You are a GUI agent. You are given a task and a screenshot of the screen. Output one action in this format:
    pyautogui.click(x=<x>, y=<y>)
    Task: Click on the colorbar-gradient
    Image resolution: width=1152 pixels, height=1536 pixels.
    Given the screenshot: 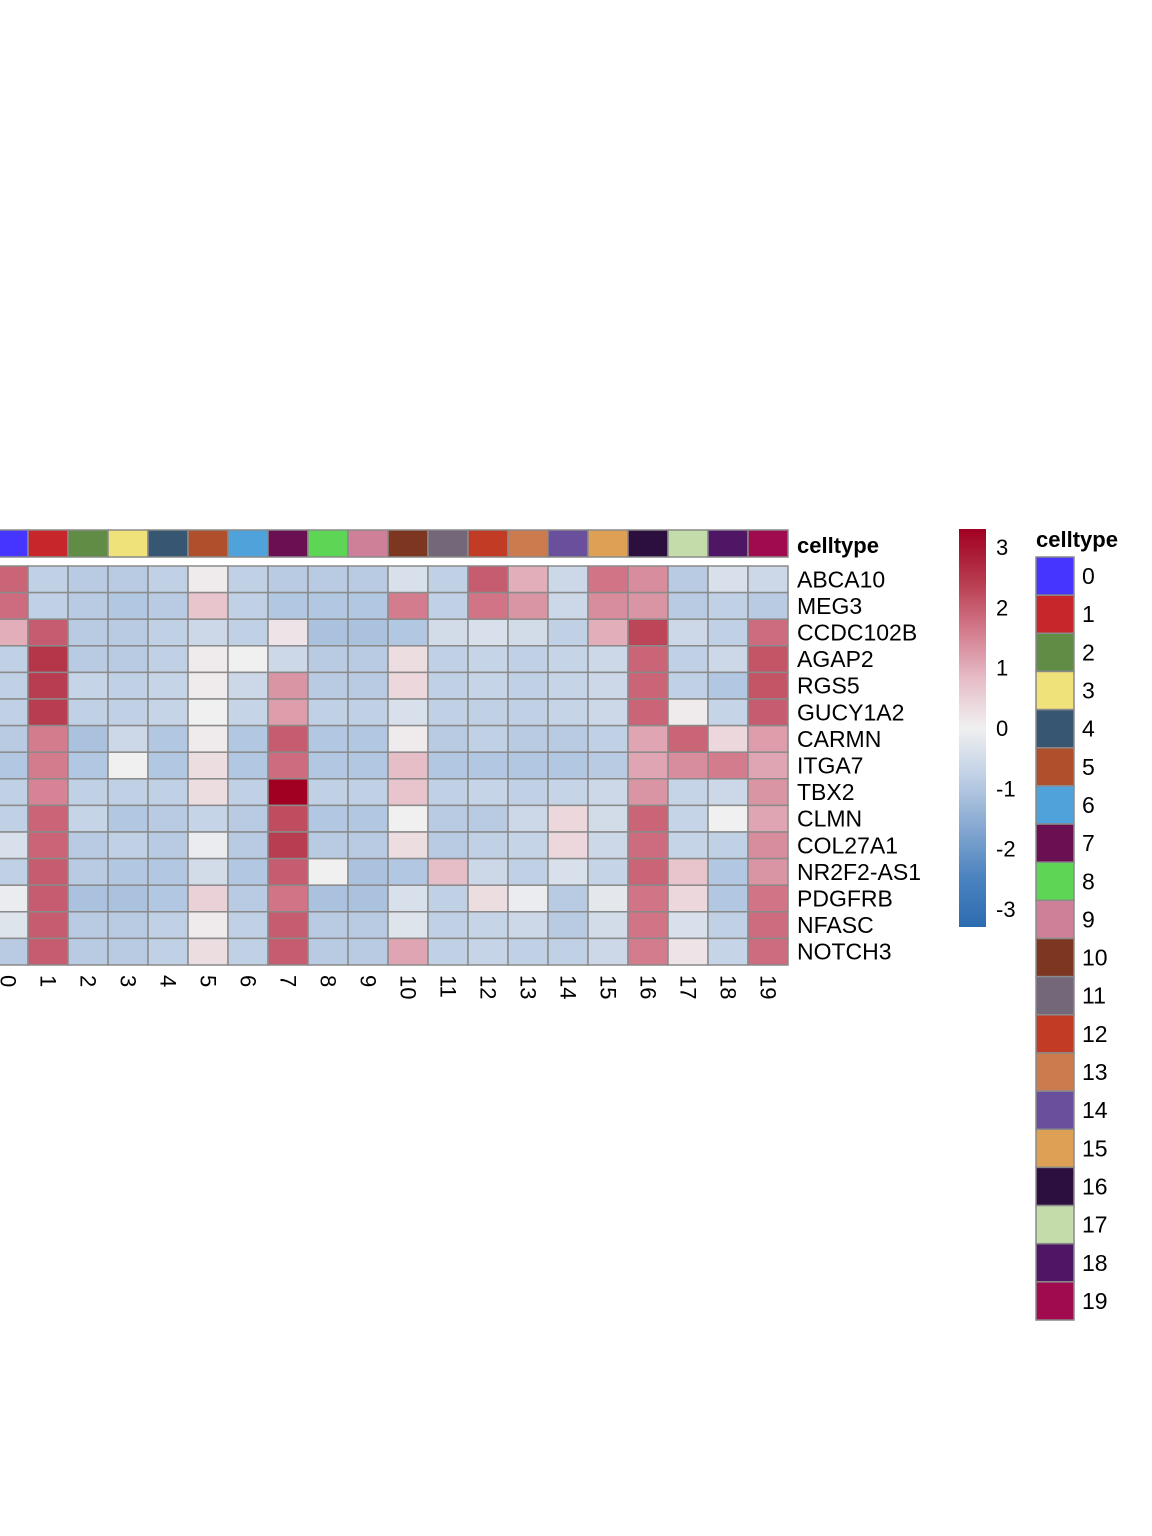 What is the action you would take?
    pyautogui.click(x=972, y=728)
    